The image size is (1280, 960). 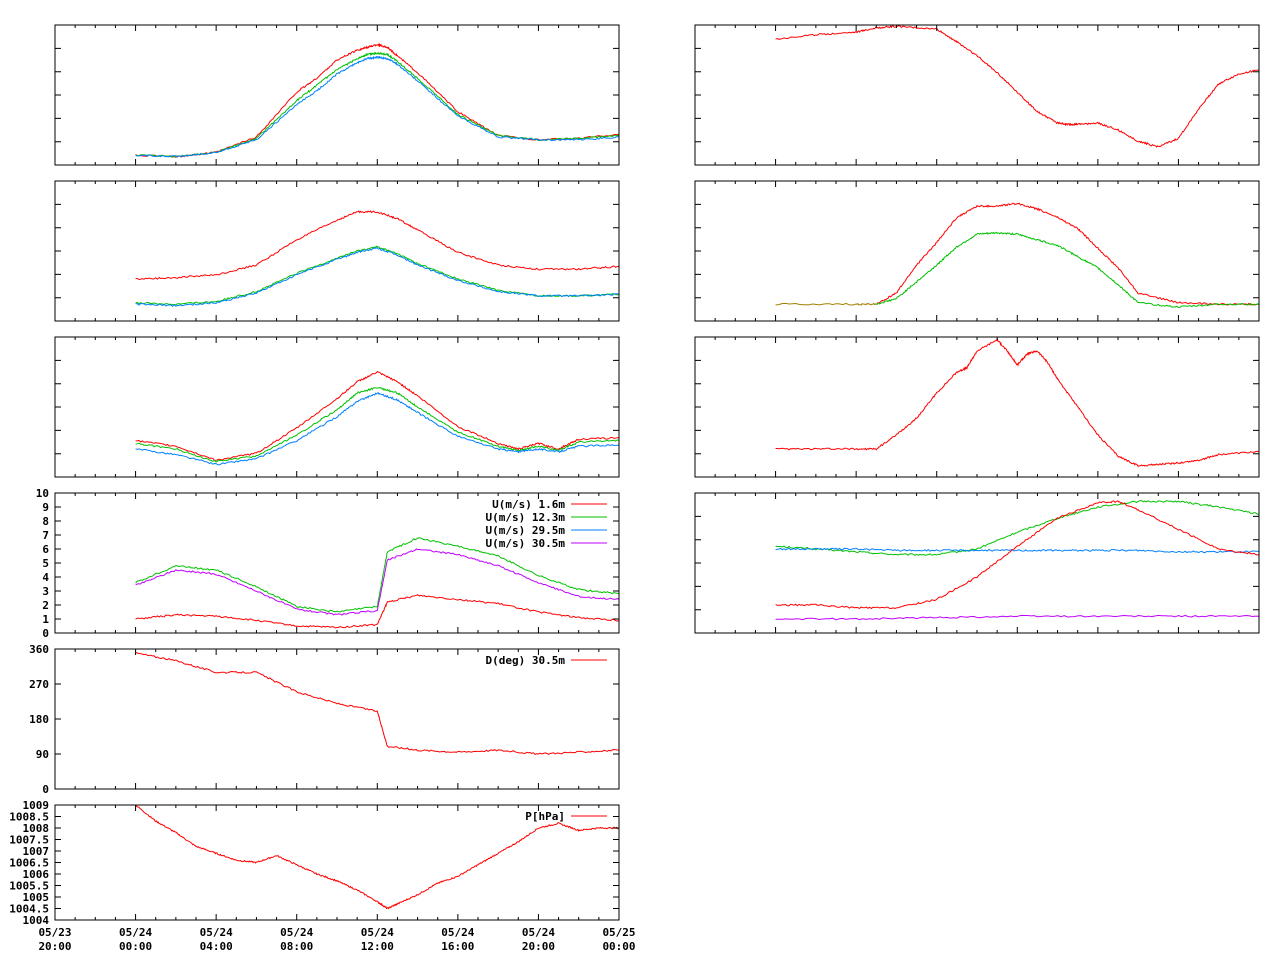 What do you see at coordinates (618, 932) in the screenshot?
I see `x-tick-label-date: 05/25` at bounding box center [618, 932].